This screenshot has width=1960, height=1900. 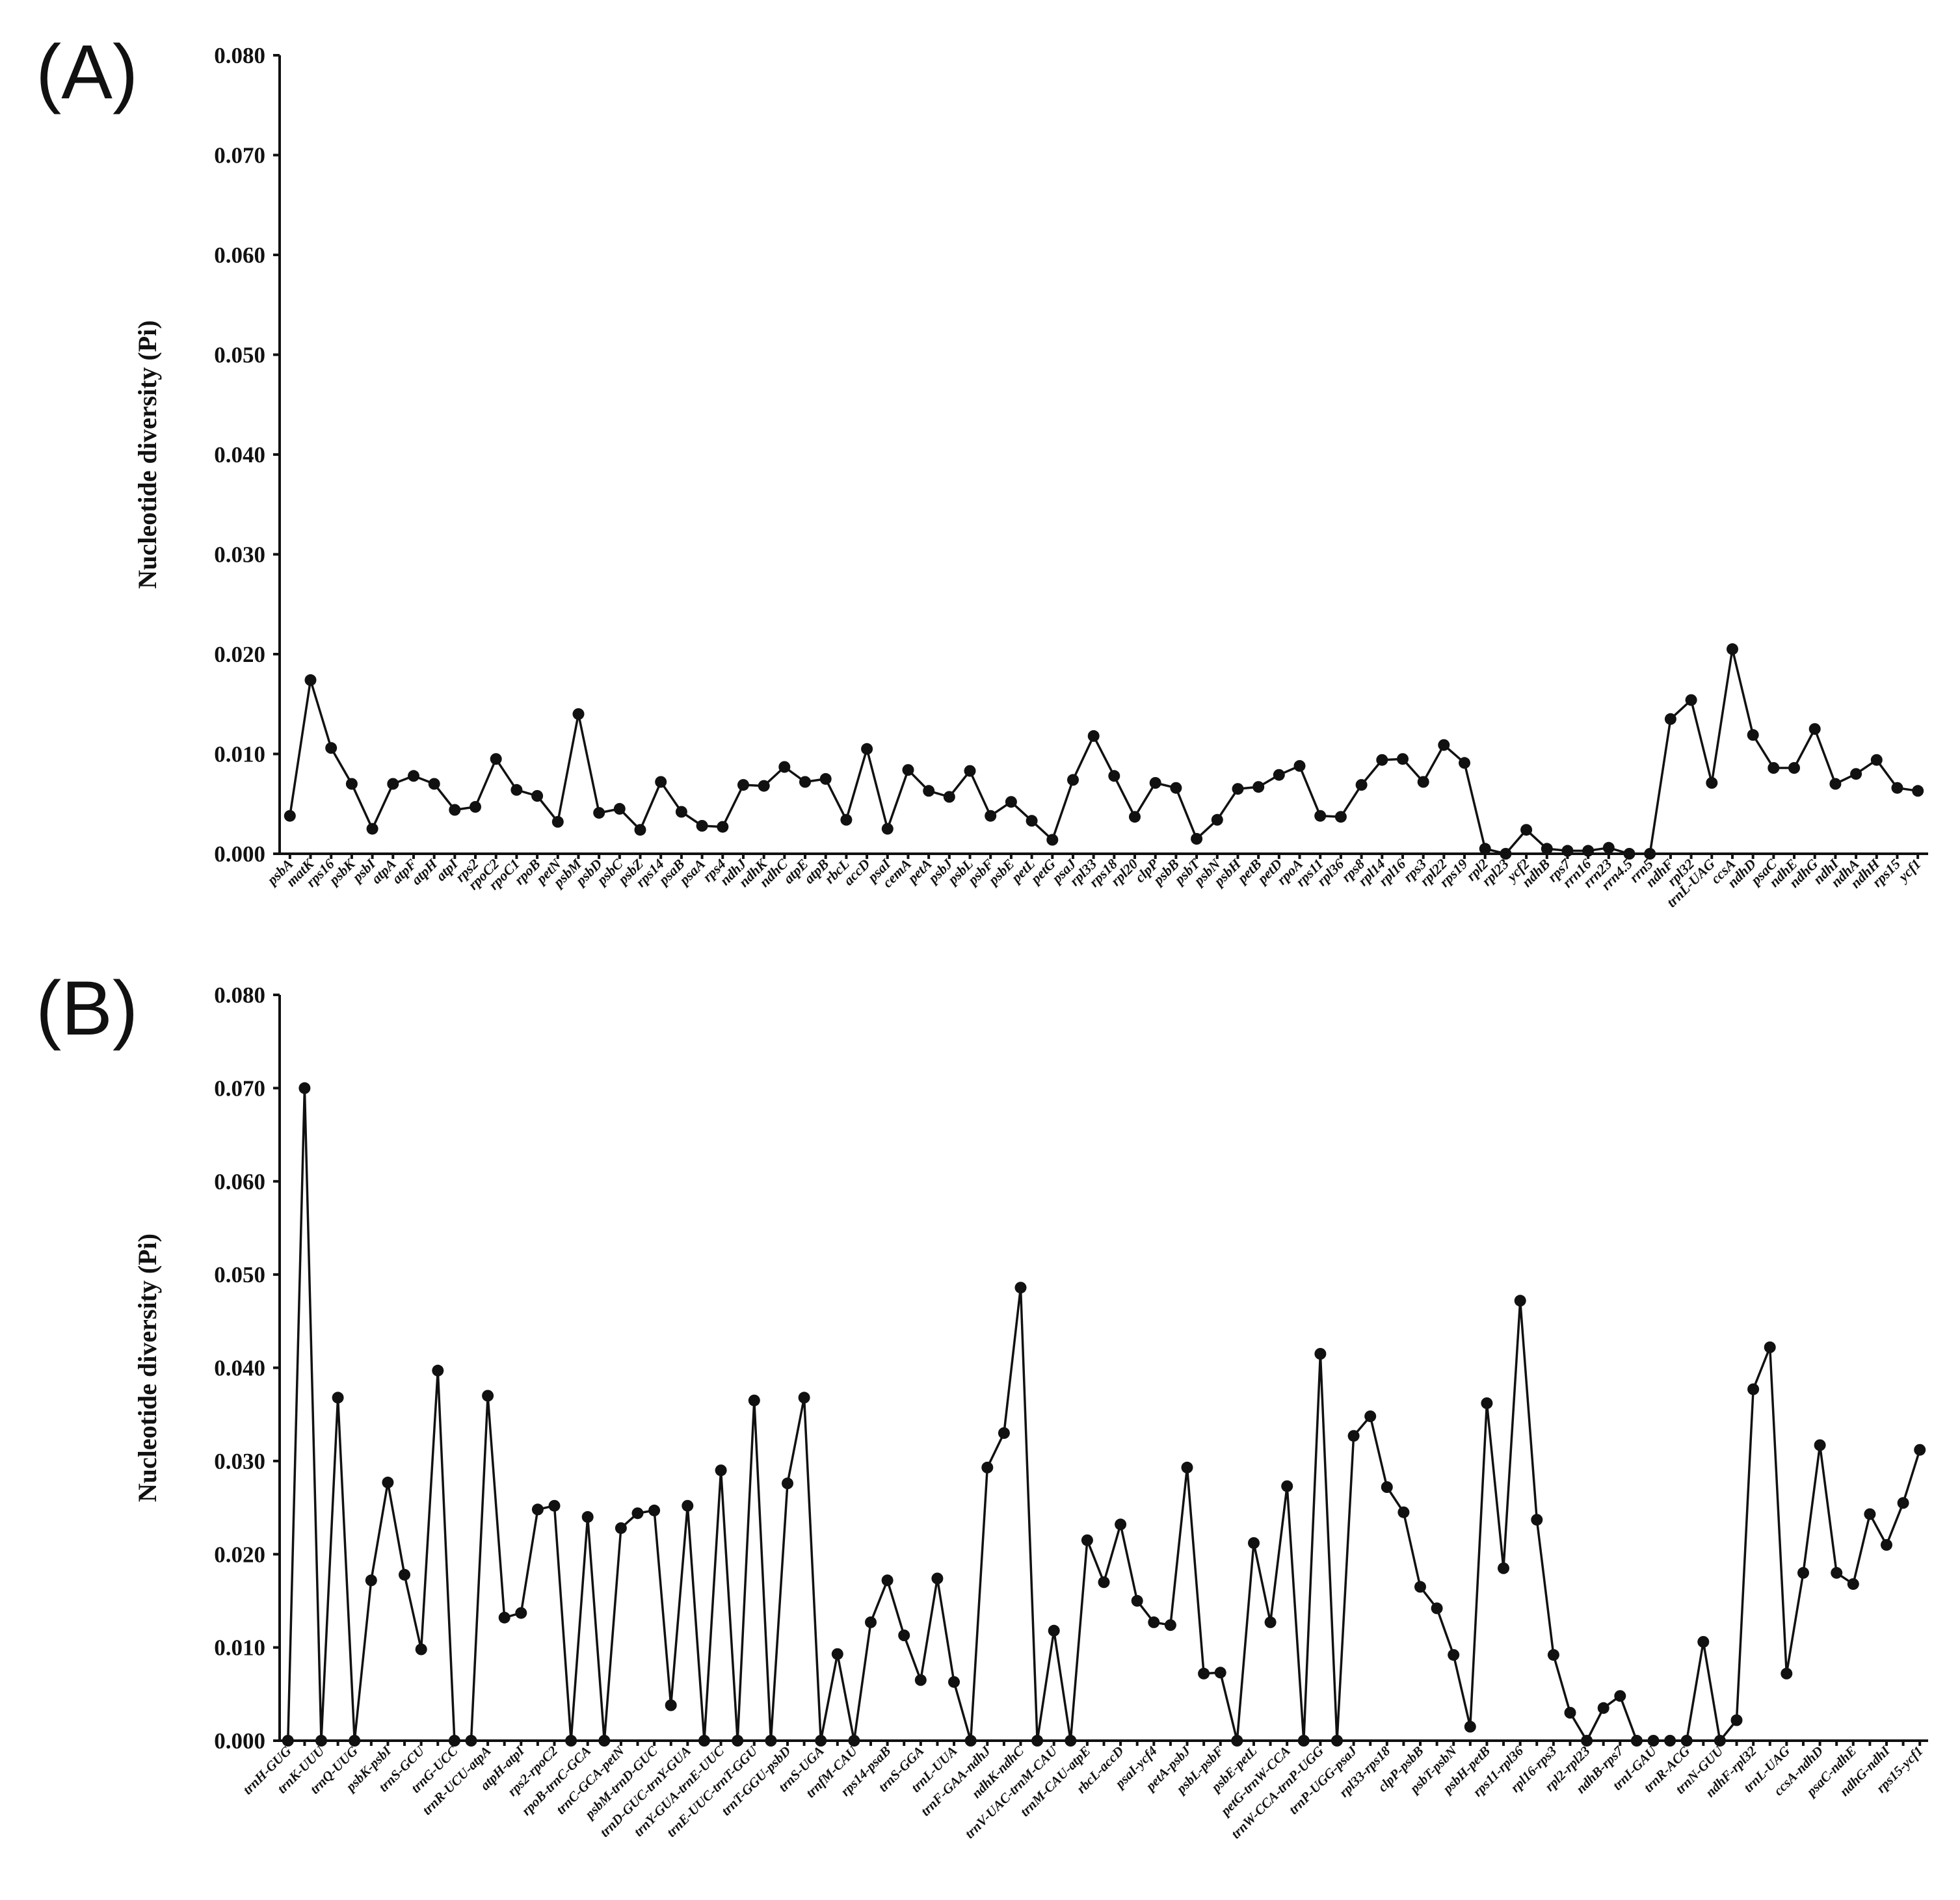 I want to click on y-tick-label: 0.050, so click(x=239, y=355).